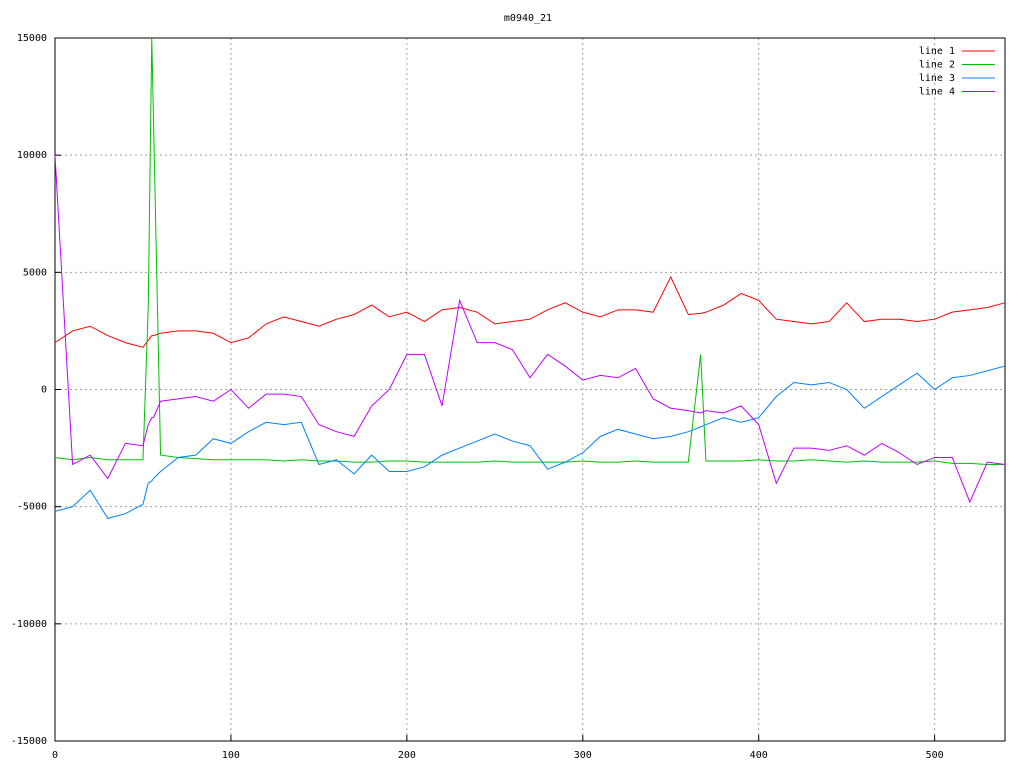  Describe the element at coordinates (937, 92) in the screenshot. I see `legend-label: line 4` at that location.